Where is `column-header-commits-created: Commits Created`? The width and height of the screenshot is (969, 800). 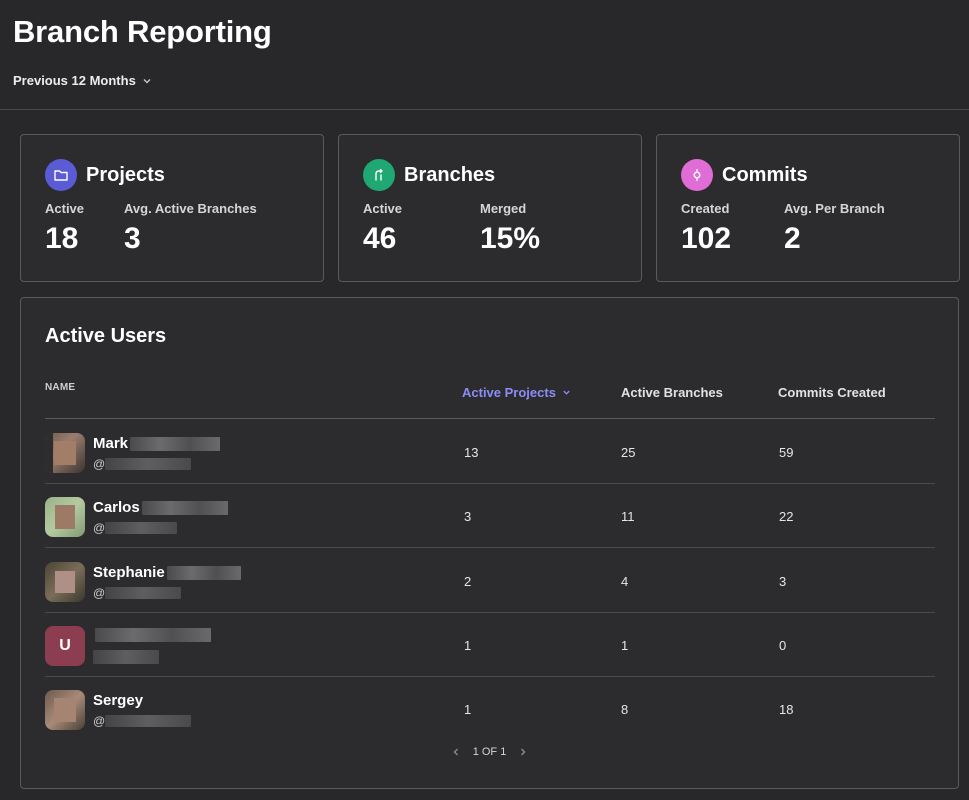
column-header-commits-created: Commits Created is located at coordinates (832, 392).